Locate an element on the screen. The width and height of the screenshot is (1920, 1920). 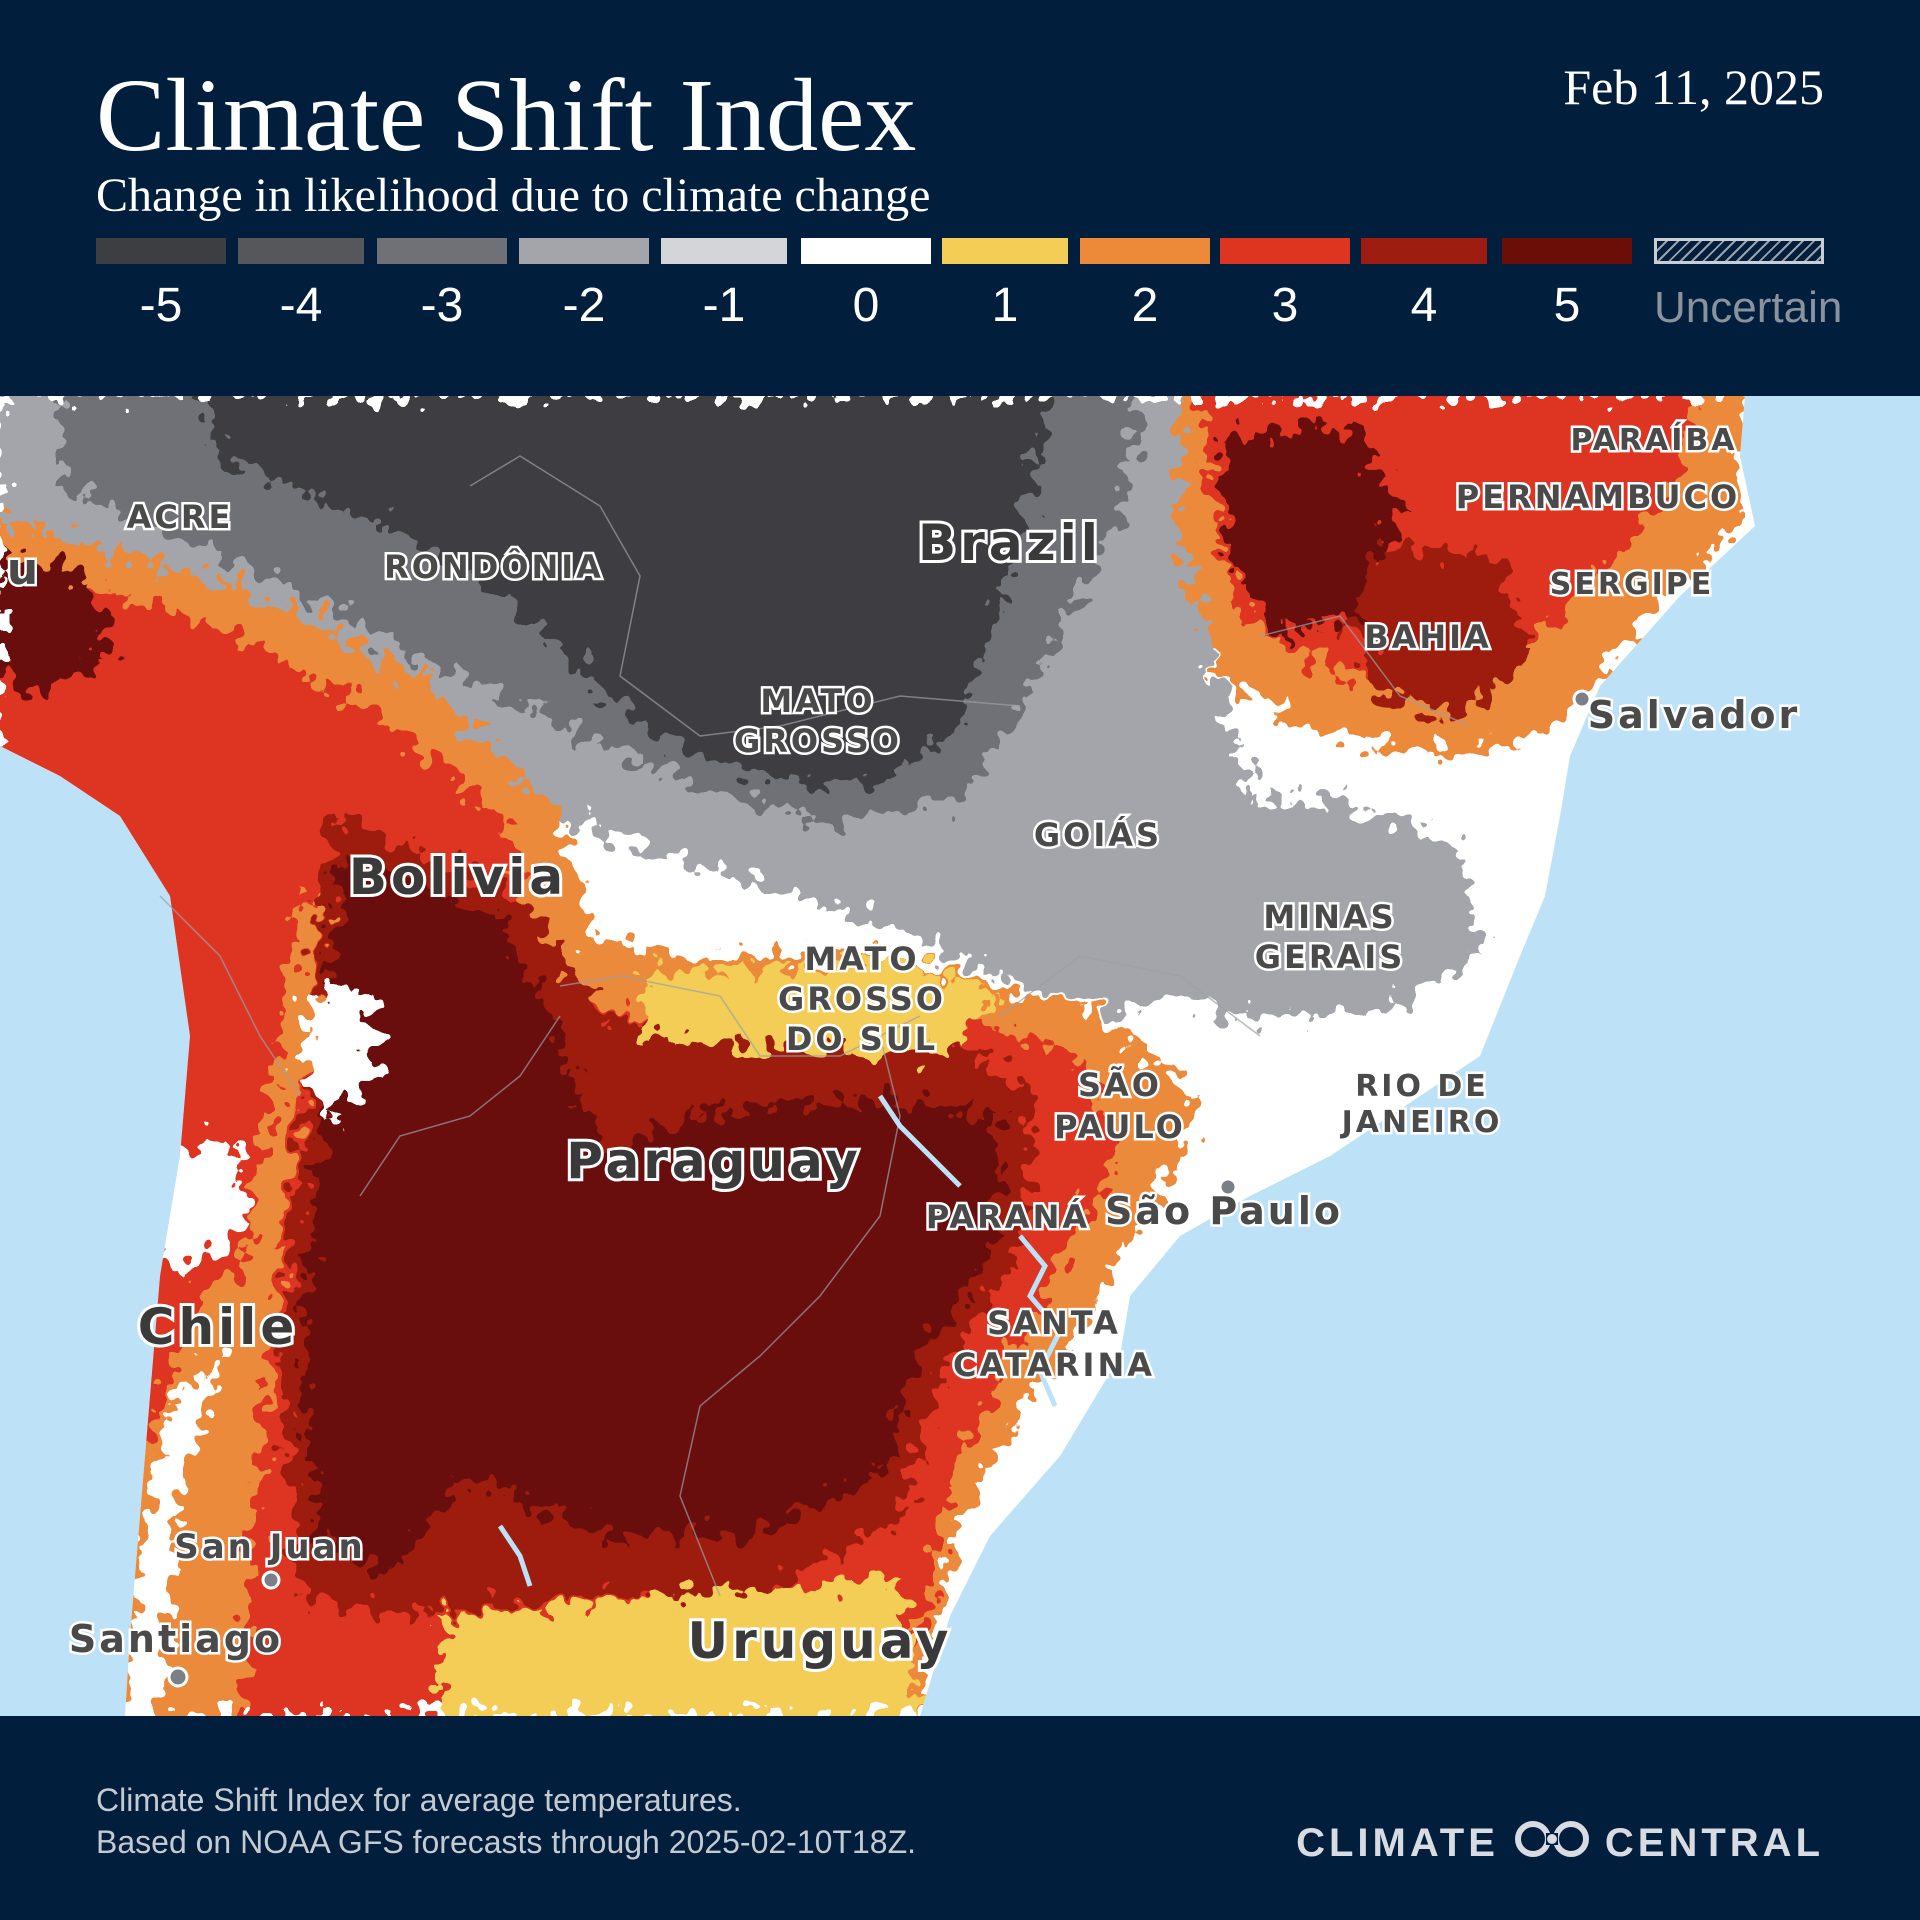
region-grey-dark is located at coordinates (625, 591).